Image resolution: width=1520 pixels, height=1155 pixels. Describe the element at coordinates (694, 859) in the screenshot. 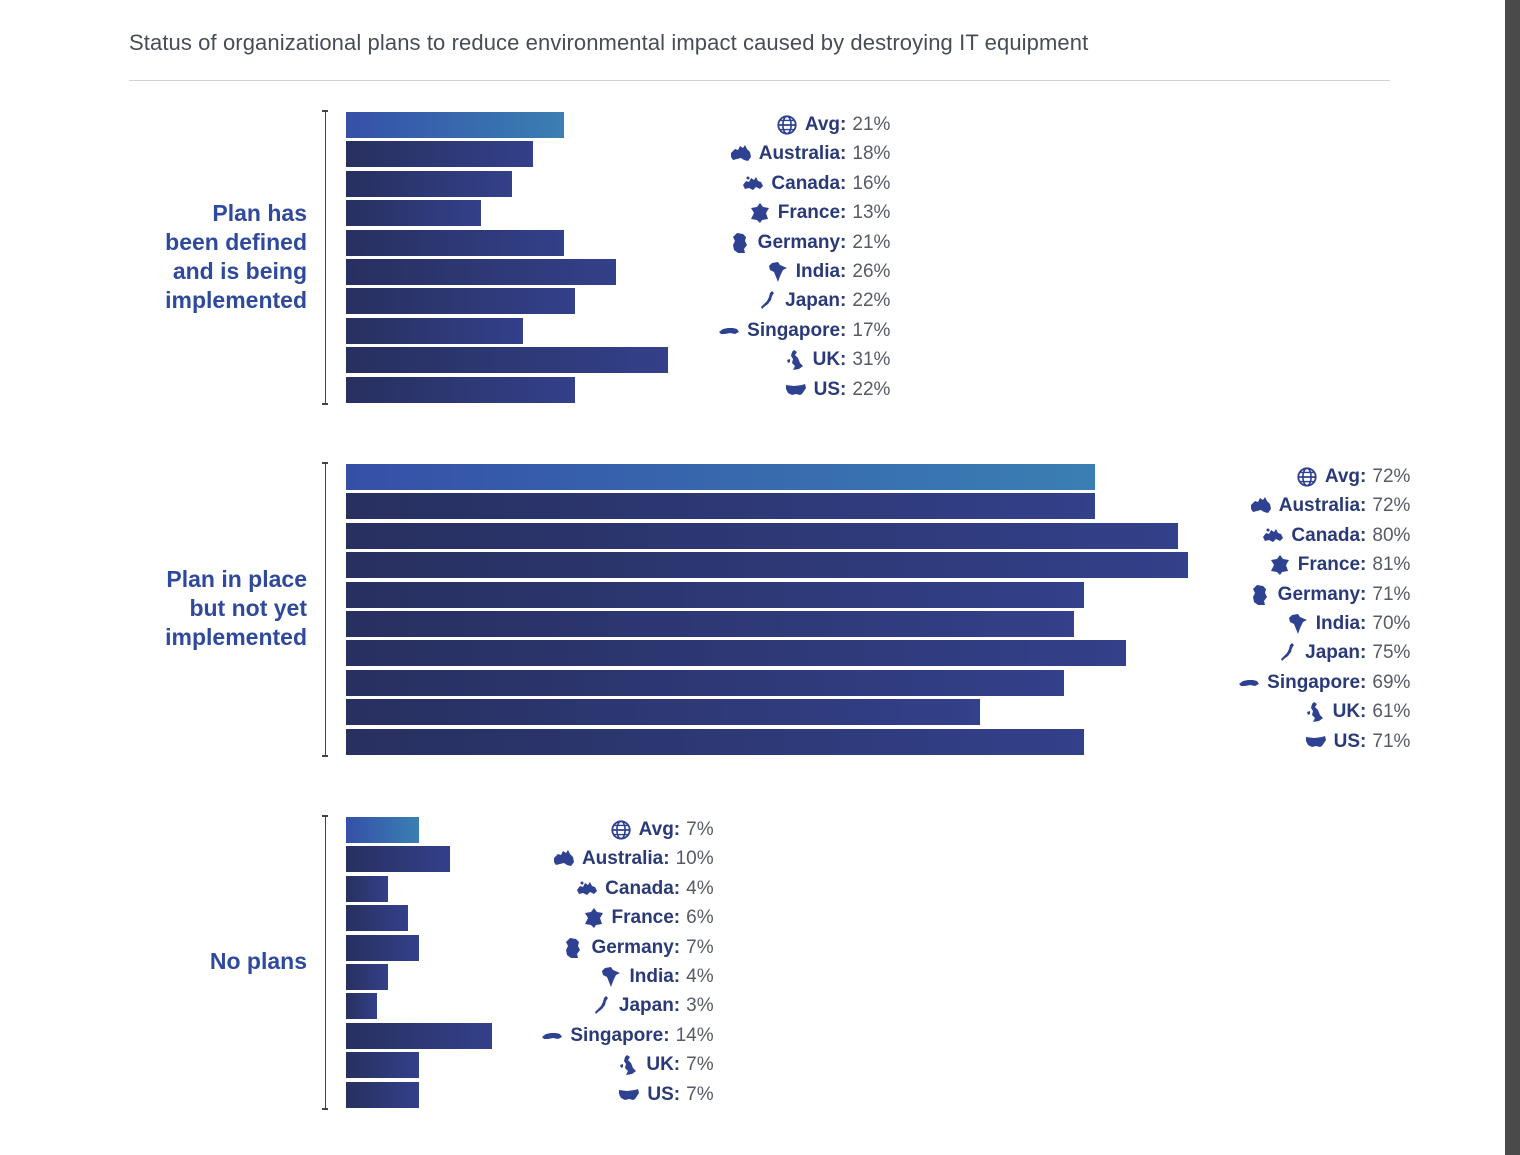

I see `value-label: 10%` at that location.